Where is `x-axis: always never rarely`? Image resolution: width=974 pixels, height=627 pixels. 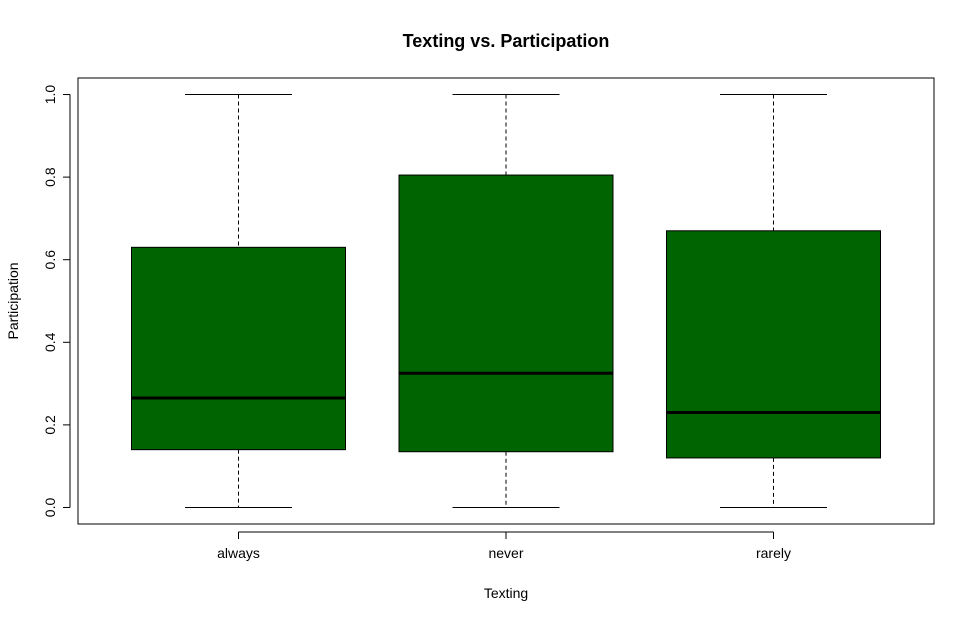
x-axis: always never rarely is located at coordinates (504, 546).